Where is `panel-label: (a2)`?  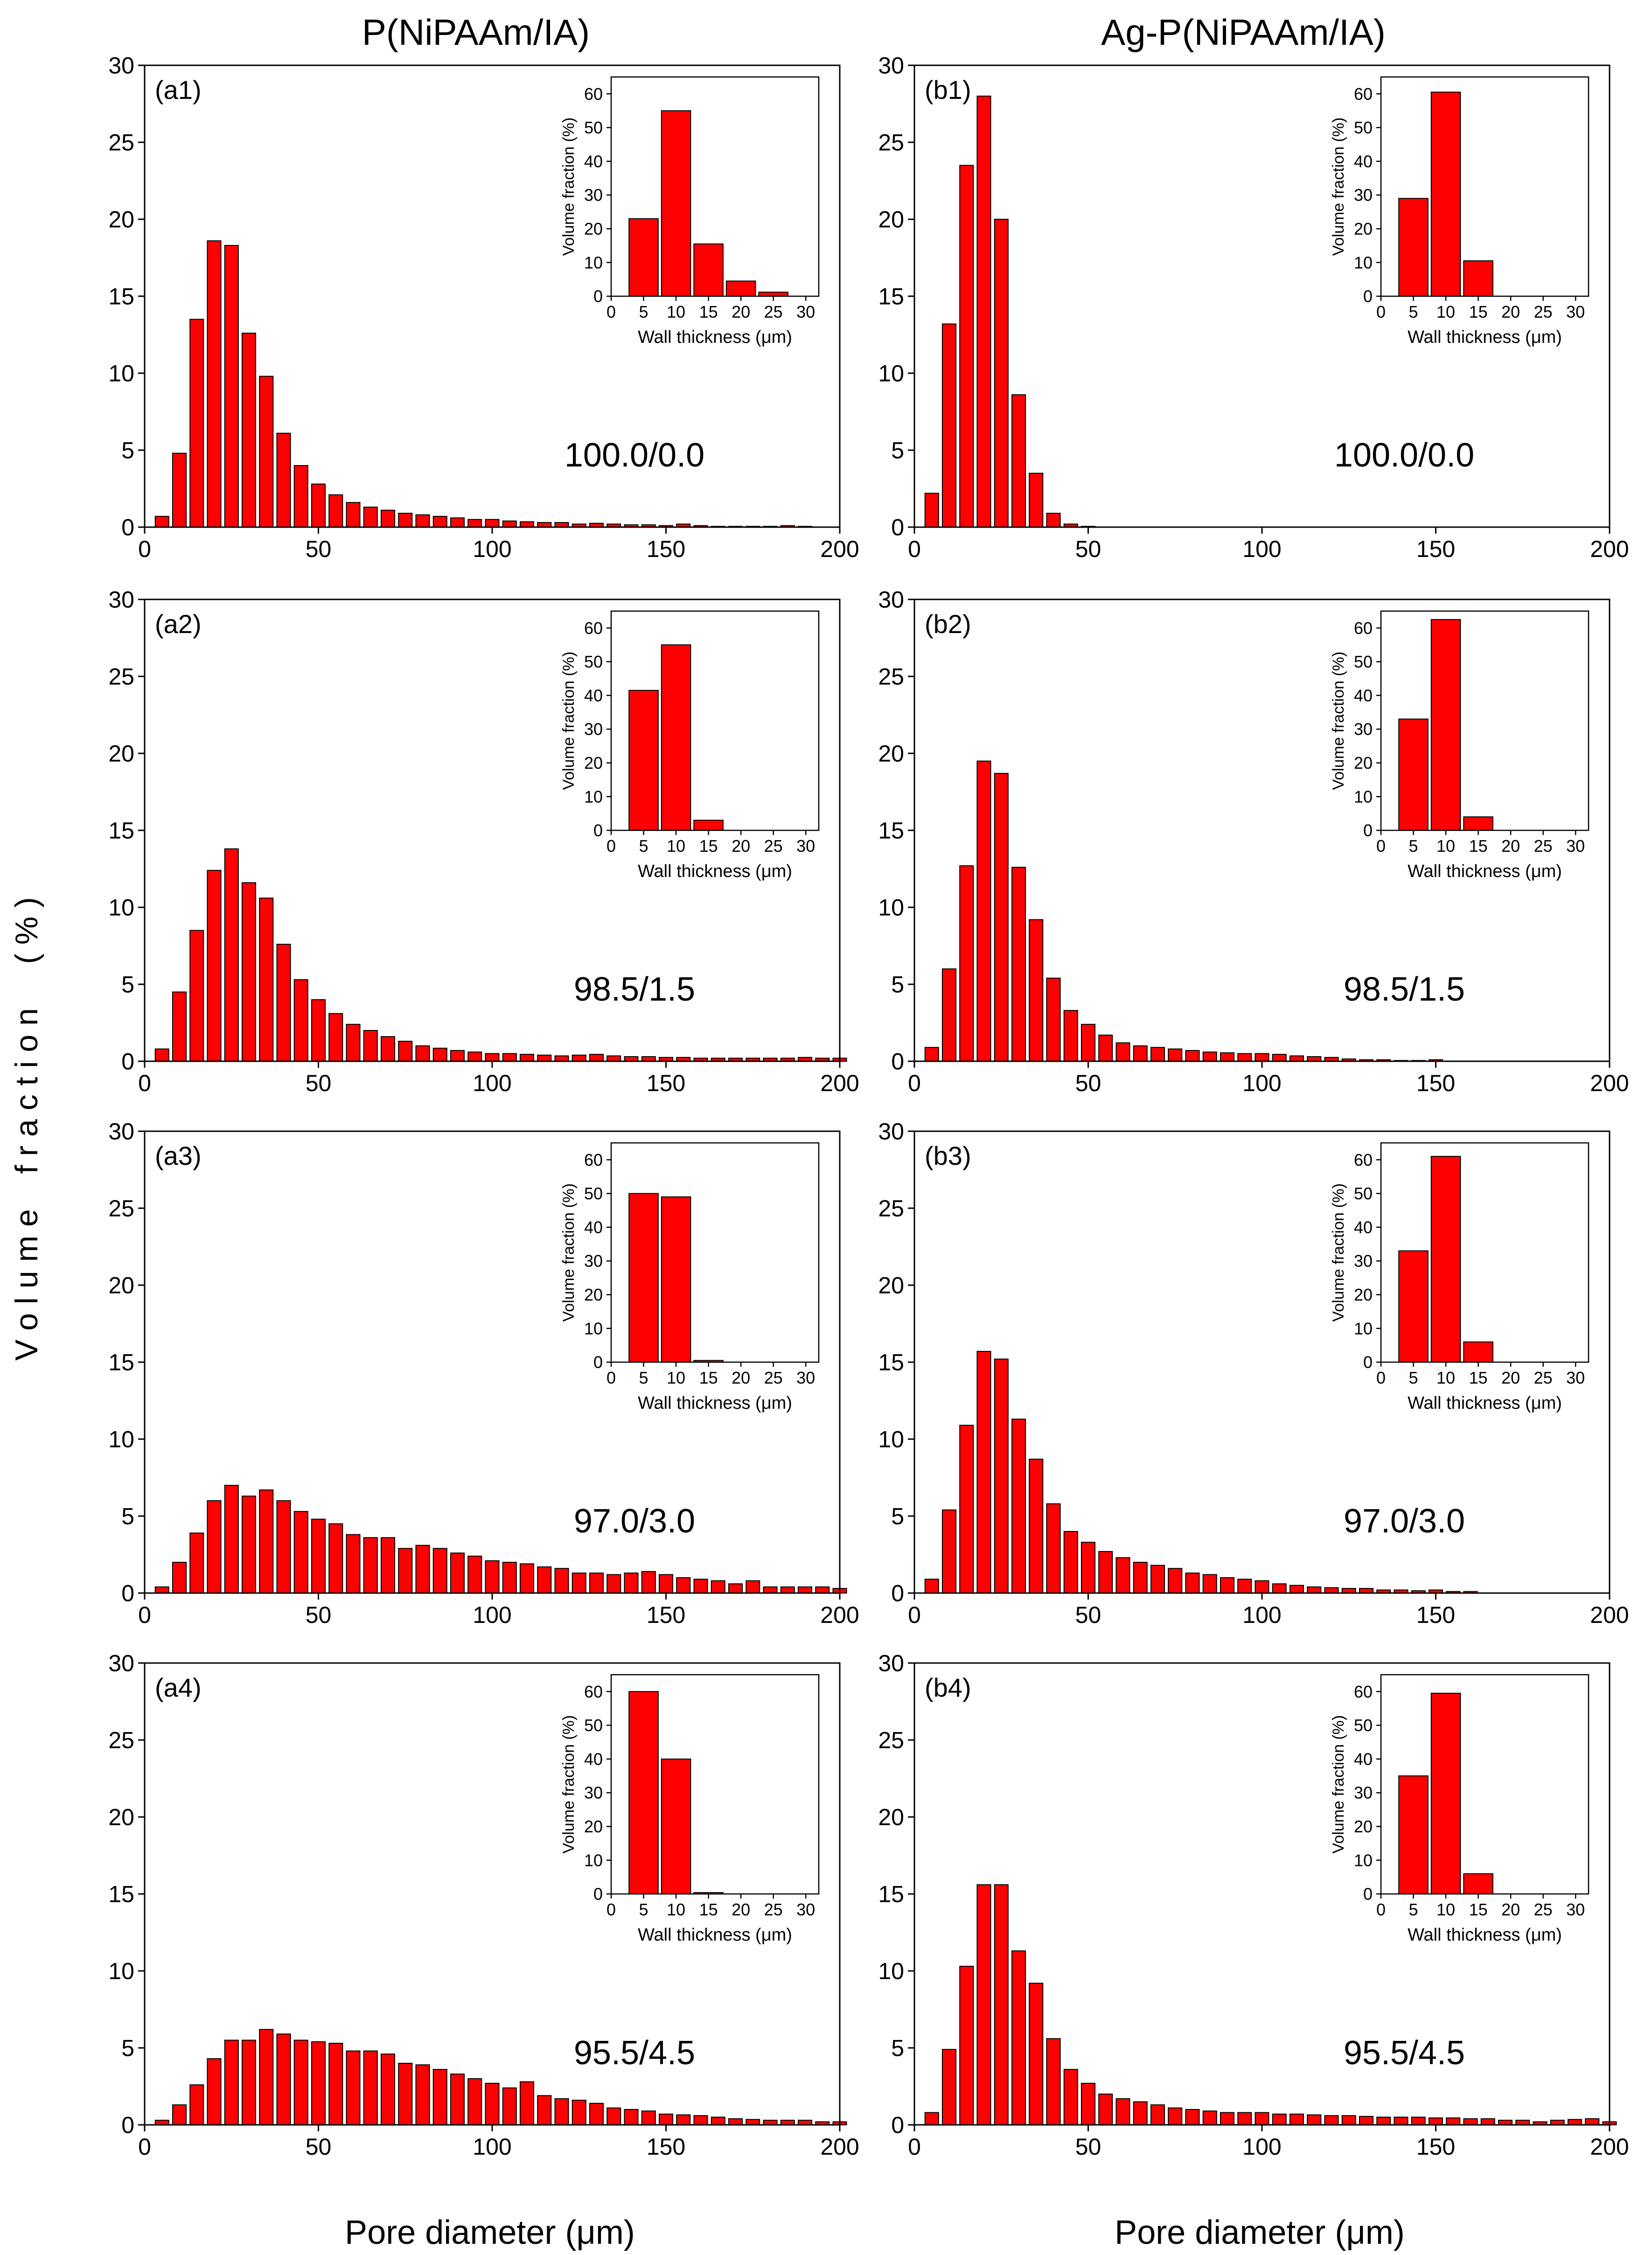
panel-label: (a2) is located at coordinates (179, 624).